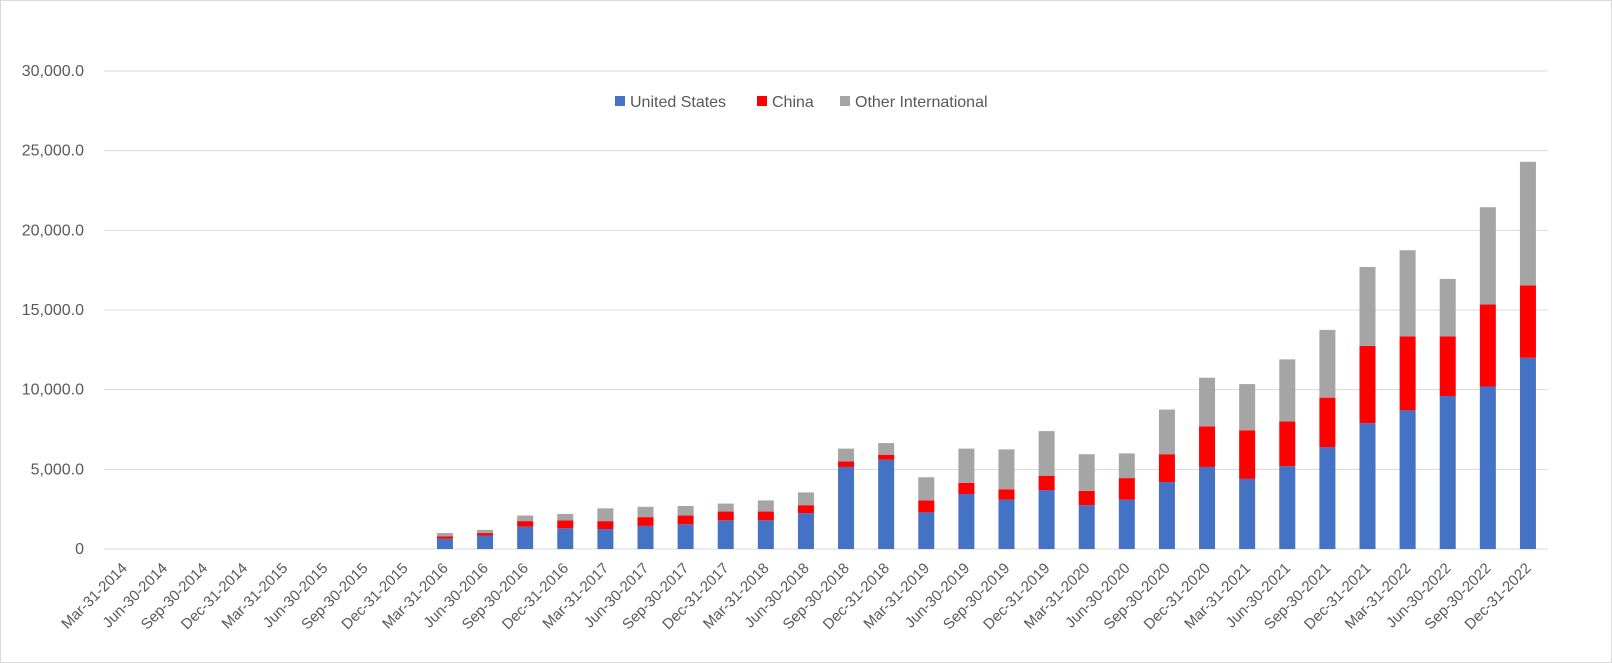  I want to click on y-tick-label: 15,000.0, so click(53, 310).